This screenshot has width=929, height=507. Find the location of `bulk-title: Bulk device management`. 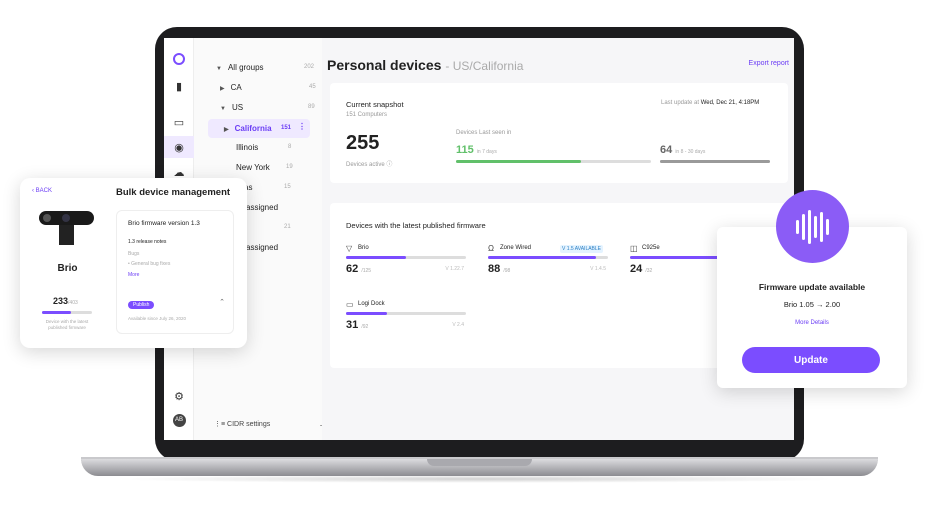

bulk-title: Bulk device management is located at coordinates (173, 192).